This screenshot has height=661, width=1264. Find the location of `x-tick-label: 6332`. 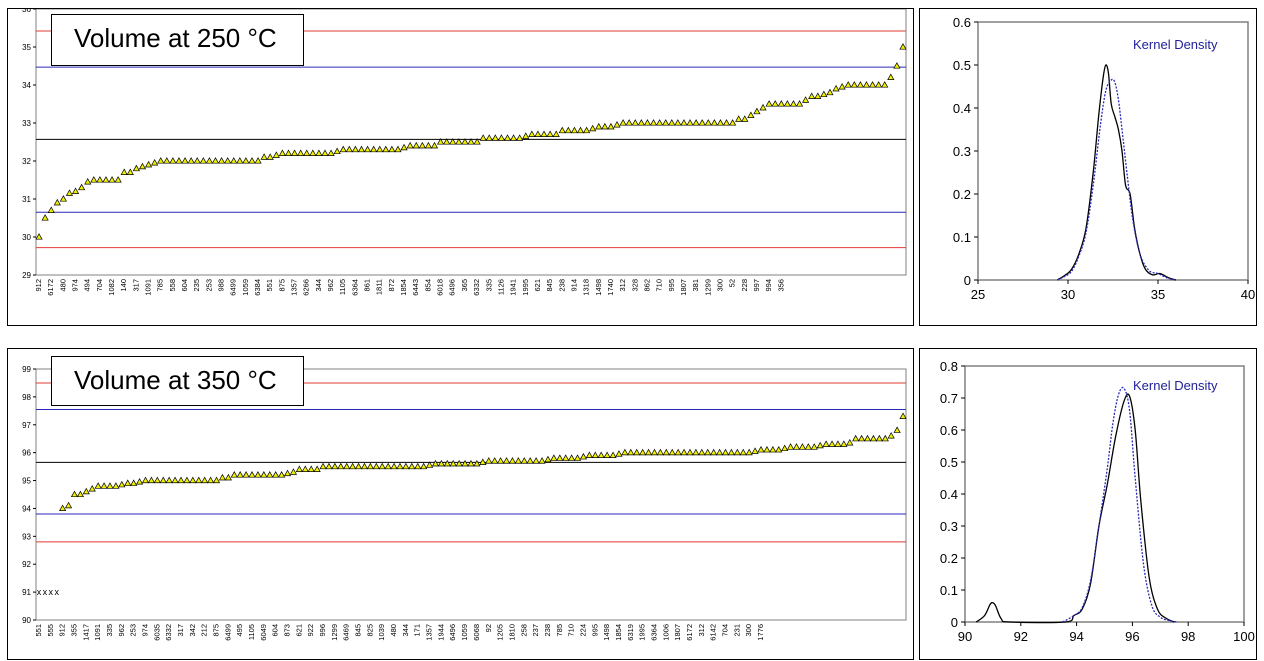

x-tick-label: 6332 is located at coordinates (476, 287).